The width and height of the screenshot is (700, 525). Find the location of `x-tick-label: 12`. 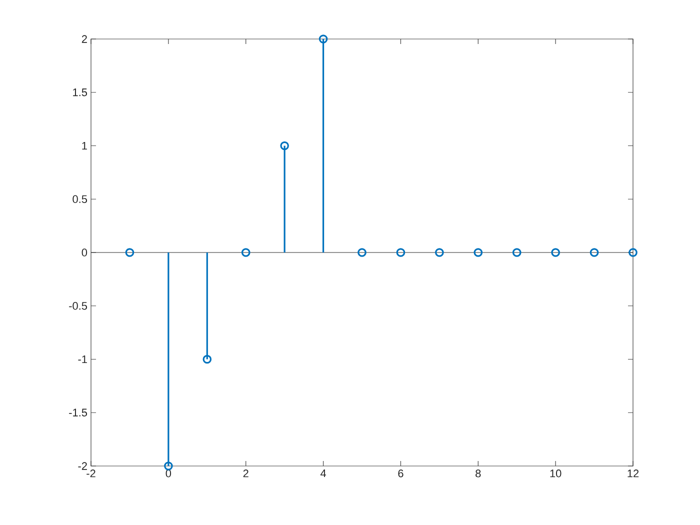

x-tick-label: 12 is located at coordinates (633, 474).